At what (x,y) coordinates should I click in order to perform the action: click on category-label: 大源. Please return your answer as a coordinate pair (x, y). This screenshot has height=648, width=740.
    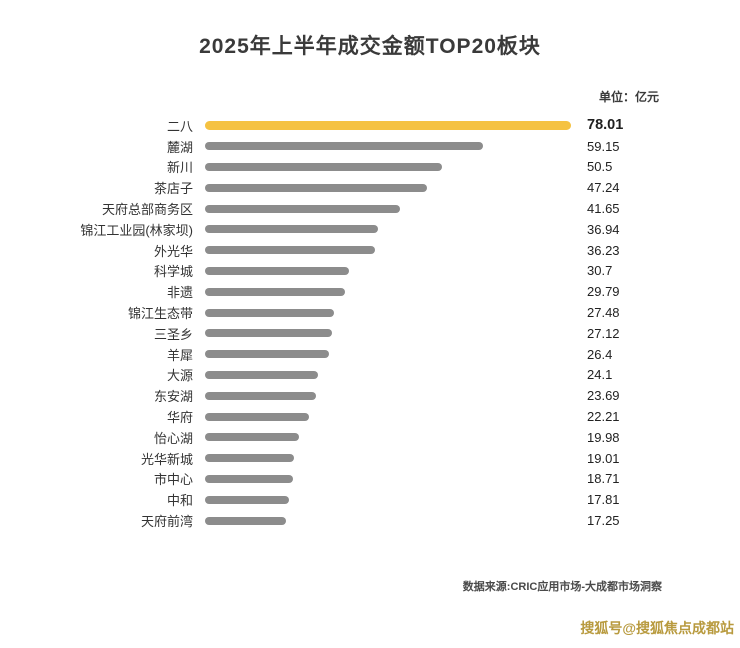
    Looking at the image, I should click on (179, 376).